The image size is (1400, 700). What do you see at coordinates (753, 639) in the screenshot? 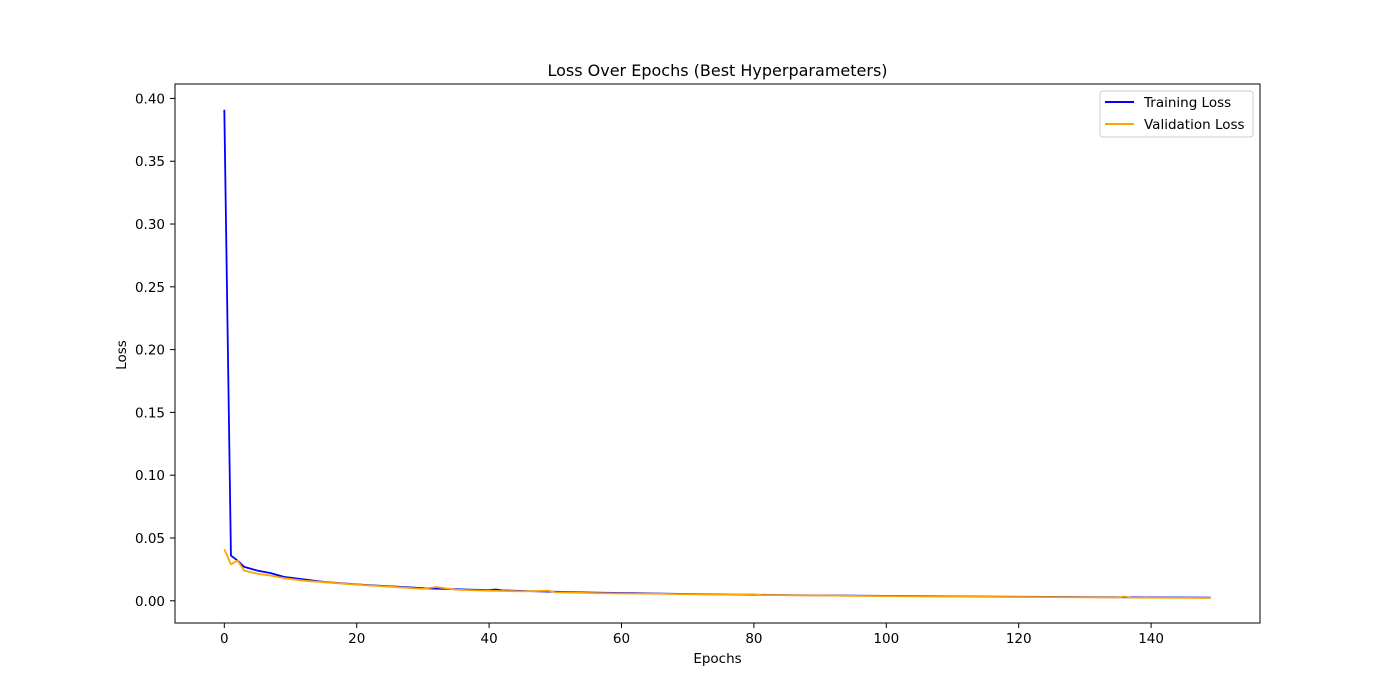
I see `x-tick-label: 80` at bounding box center [753, 639].